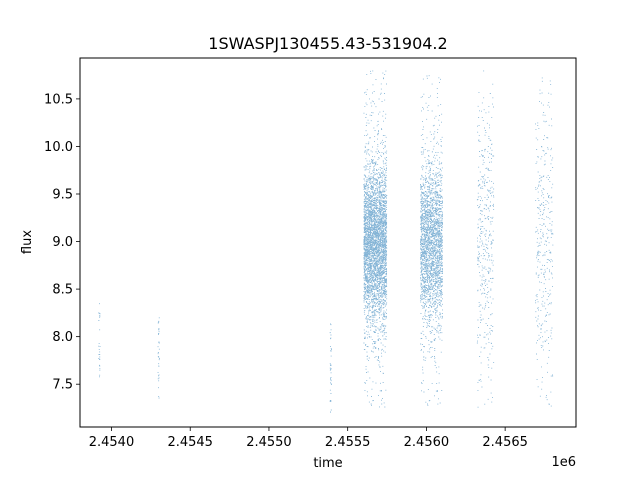  Describe the element at coordinates (327, 463) in the screenshot. I see `x-axis-label: time` at that location.